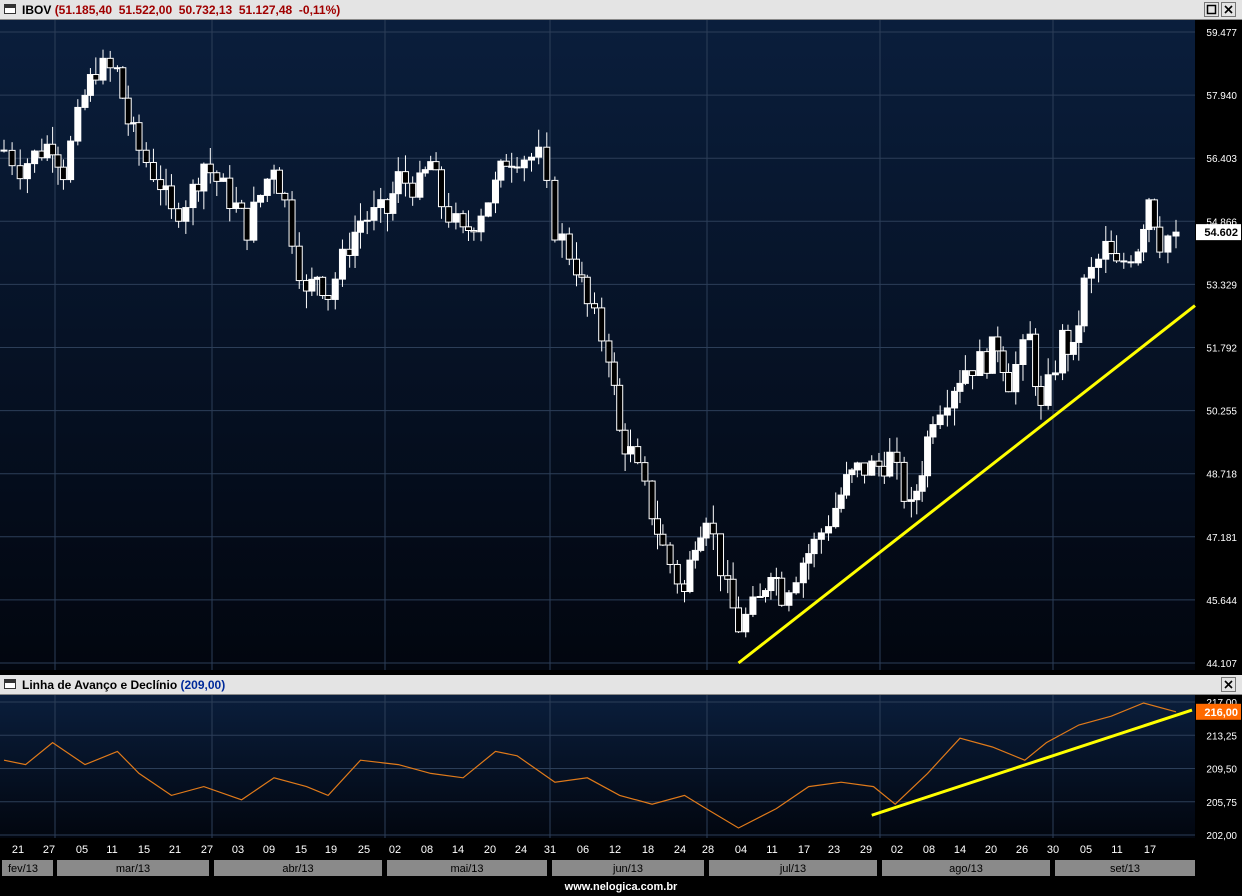  I want to click on day-tick-label: 05, so click(82, 850).